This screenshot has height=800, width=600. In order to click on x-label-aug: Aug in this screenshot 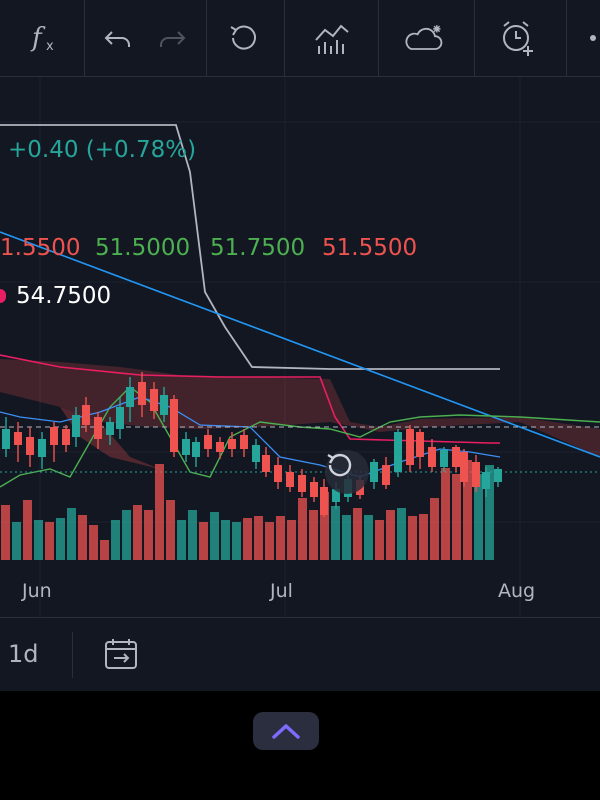, I will do `click(517, 591)`.